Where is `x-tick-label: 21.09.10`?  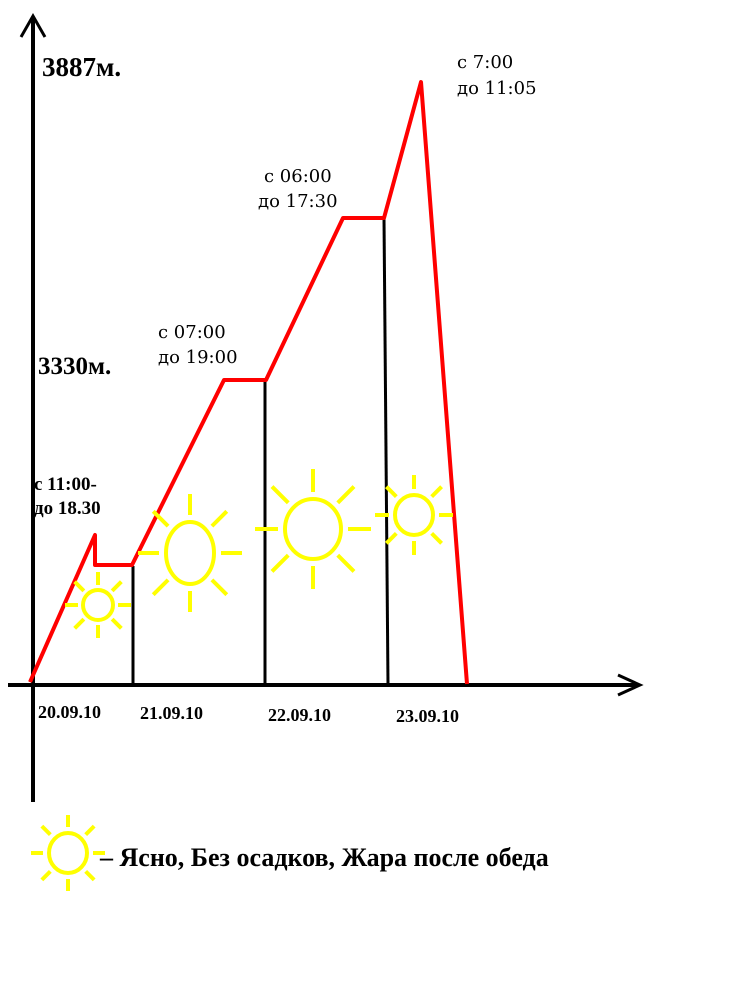 x-tick-label: 21.09.10 is located at coordinates (171, 713).